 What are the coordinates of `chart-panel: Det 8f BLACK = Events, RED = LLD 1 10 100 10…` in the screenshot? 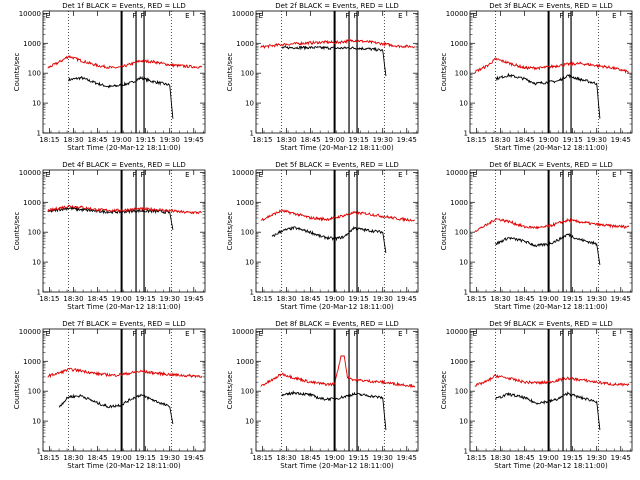 It's located at (322, 395).